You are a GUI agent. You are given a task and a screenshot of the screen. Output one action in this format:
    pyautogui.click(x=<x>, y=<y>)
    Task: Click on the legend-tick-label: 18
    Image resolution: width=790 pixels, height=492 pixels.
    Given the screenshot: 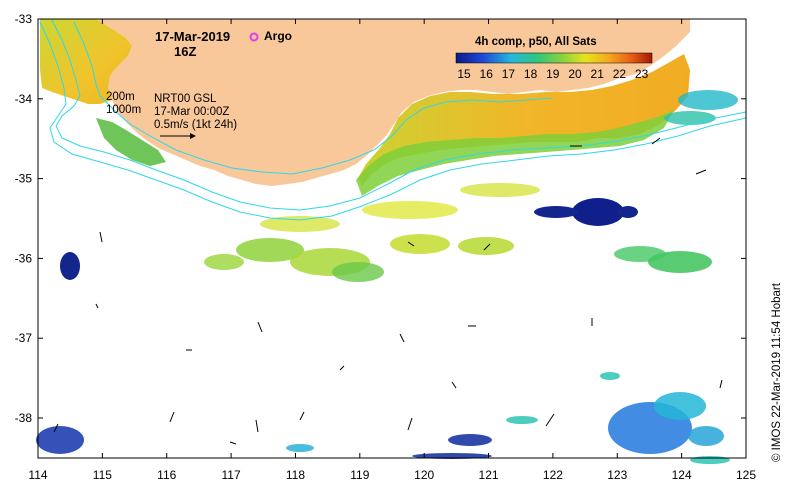 What is the action you would take?
    pyautogui.click(x=531, y=74)
    